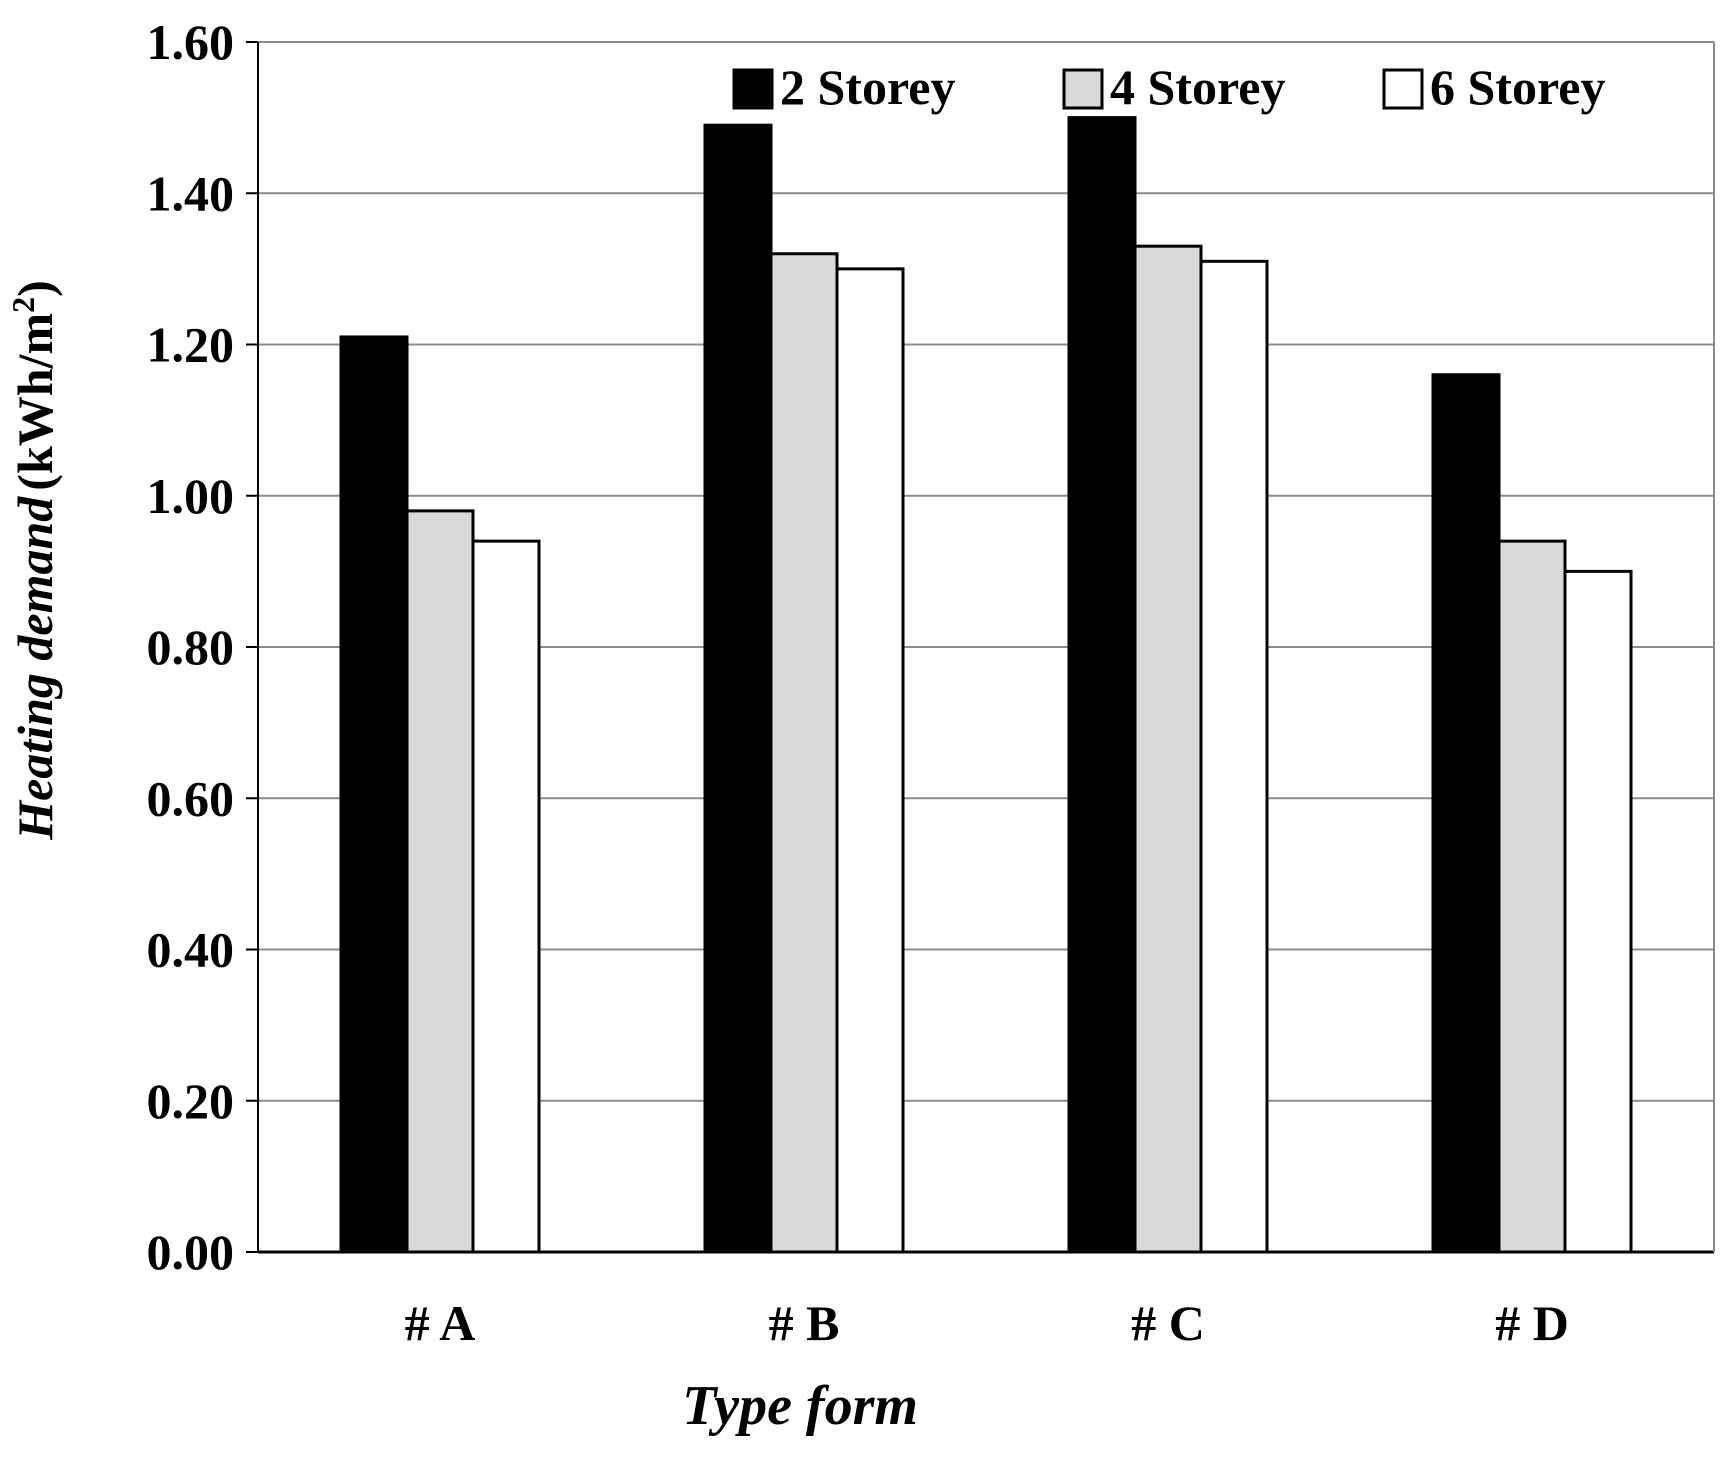  What do you see at coordinates (191, 496) in the screenshot?
I see `y-tick-label: 1.00` at bounding box center [191, 496].